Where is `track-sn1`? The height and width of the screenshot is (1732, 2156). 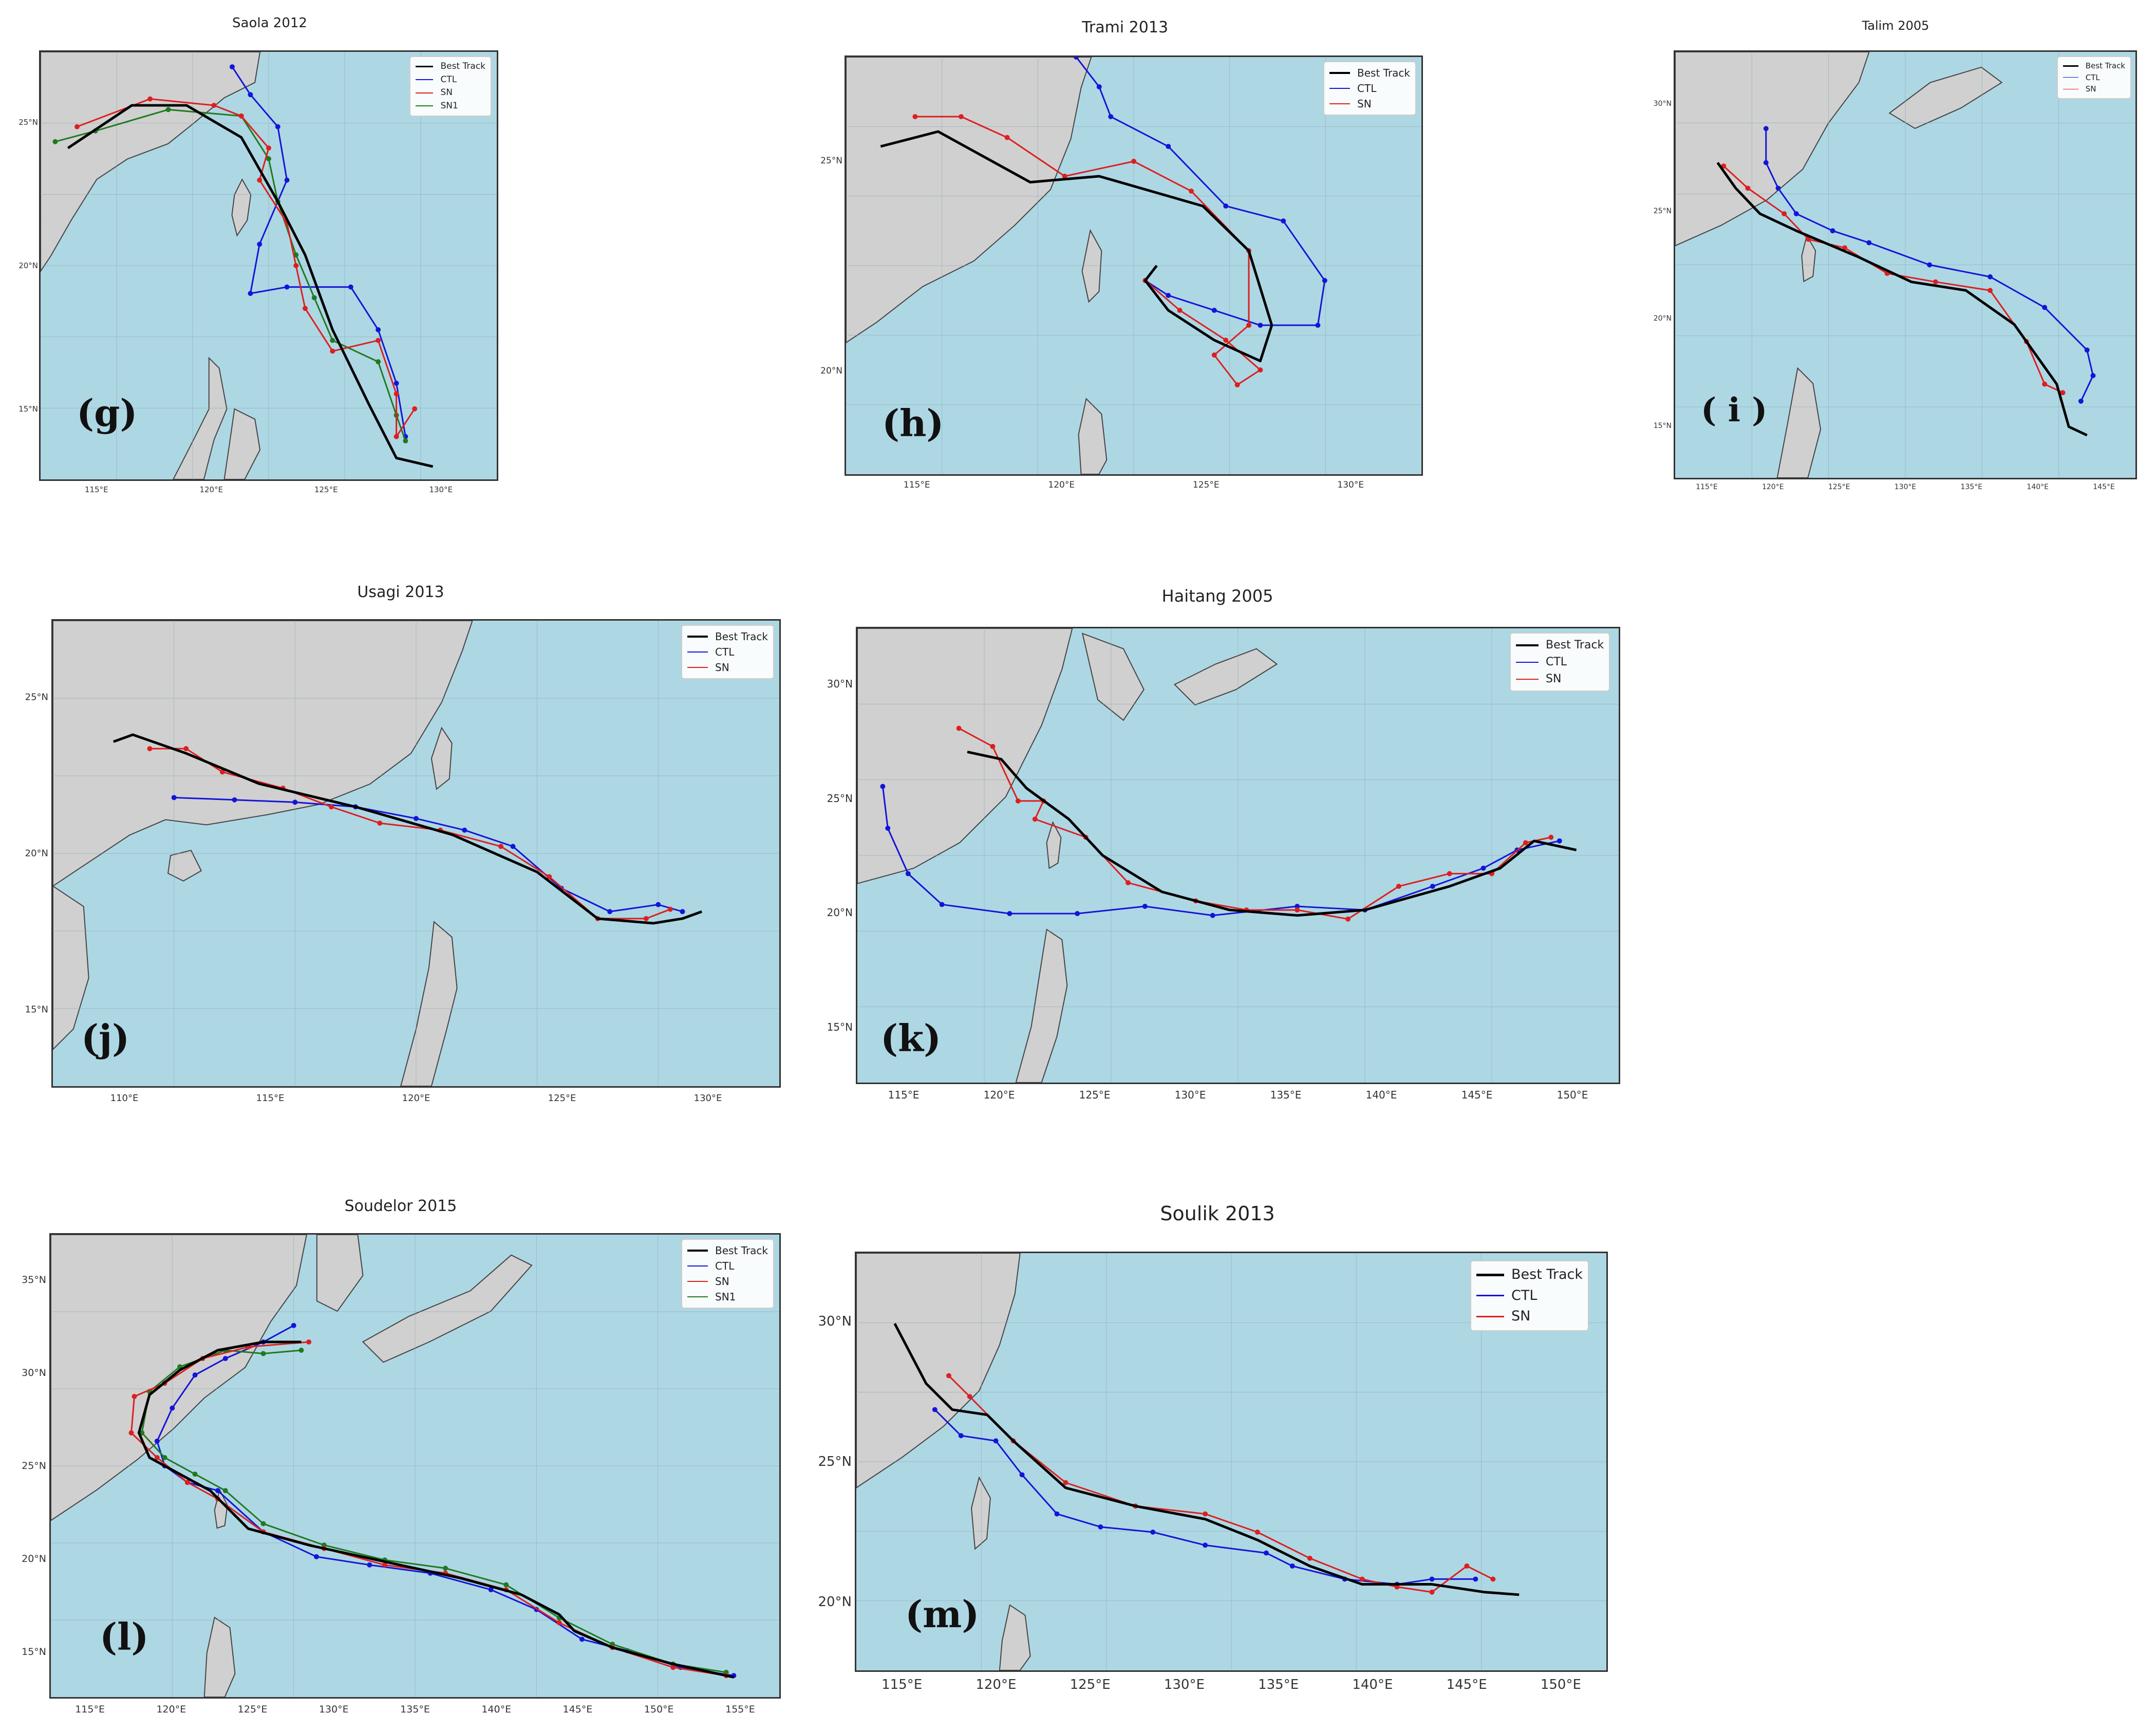 track-sn1 is located at coordinates (434, 1511).